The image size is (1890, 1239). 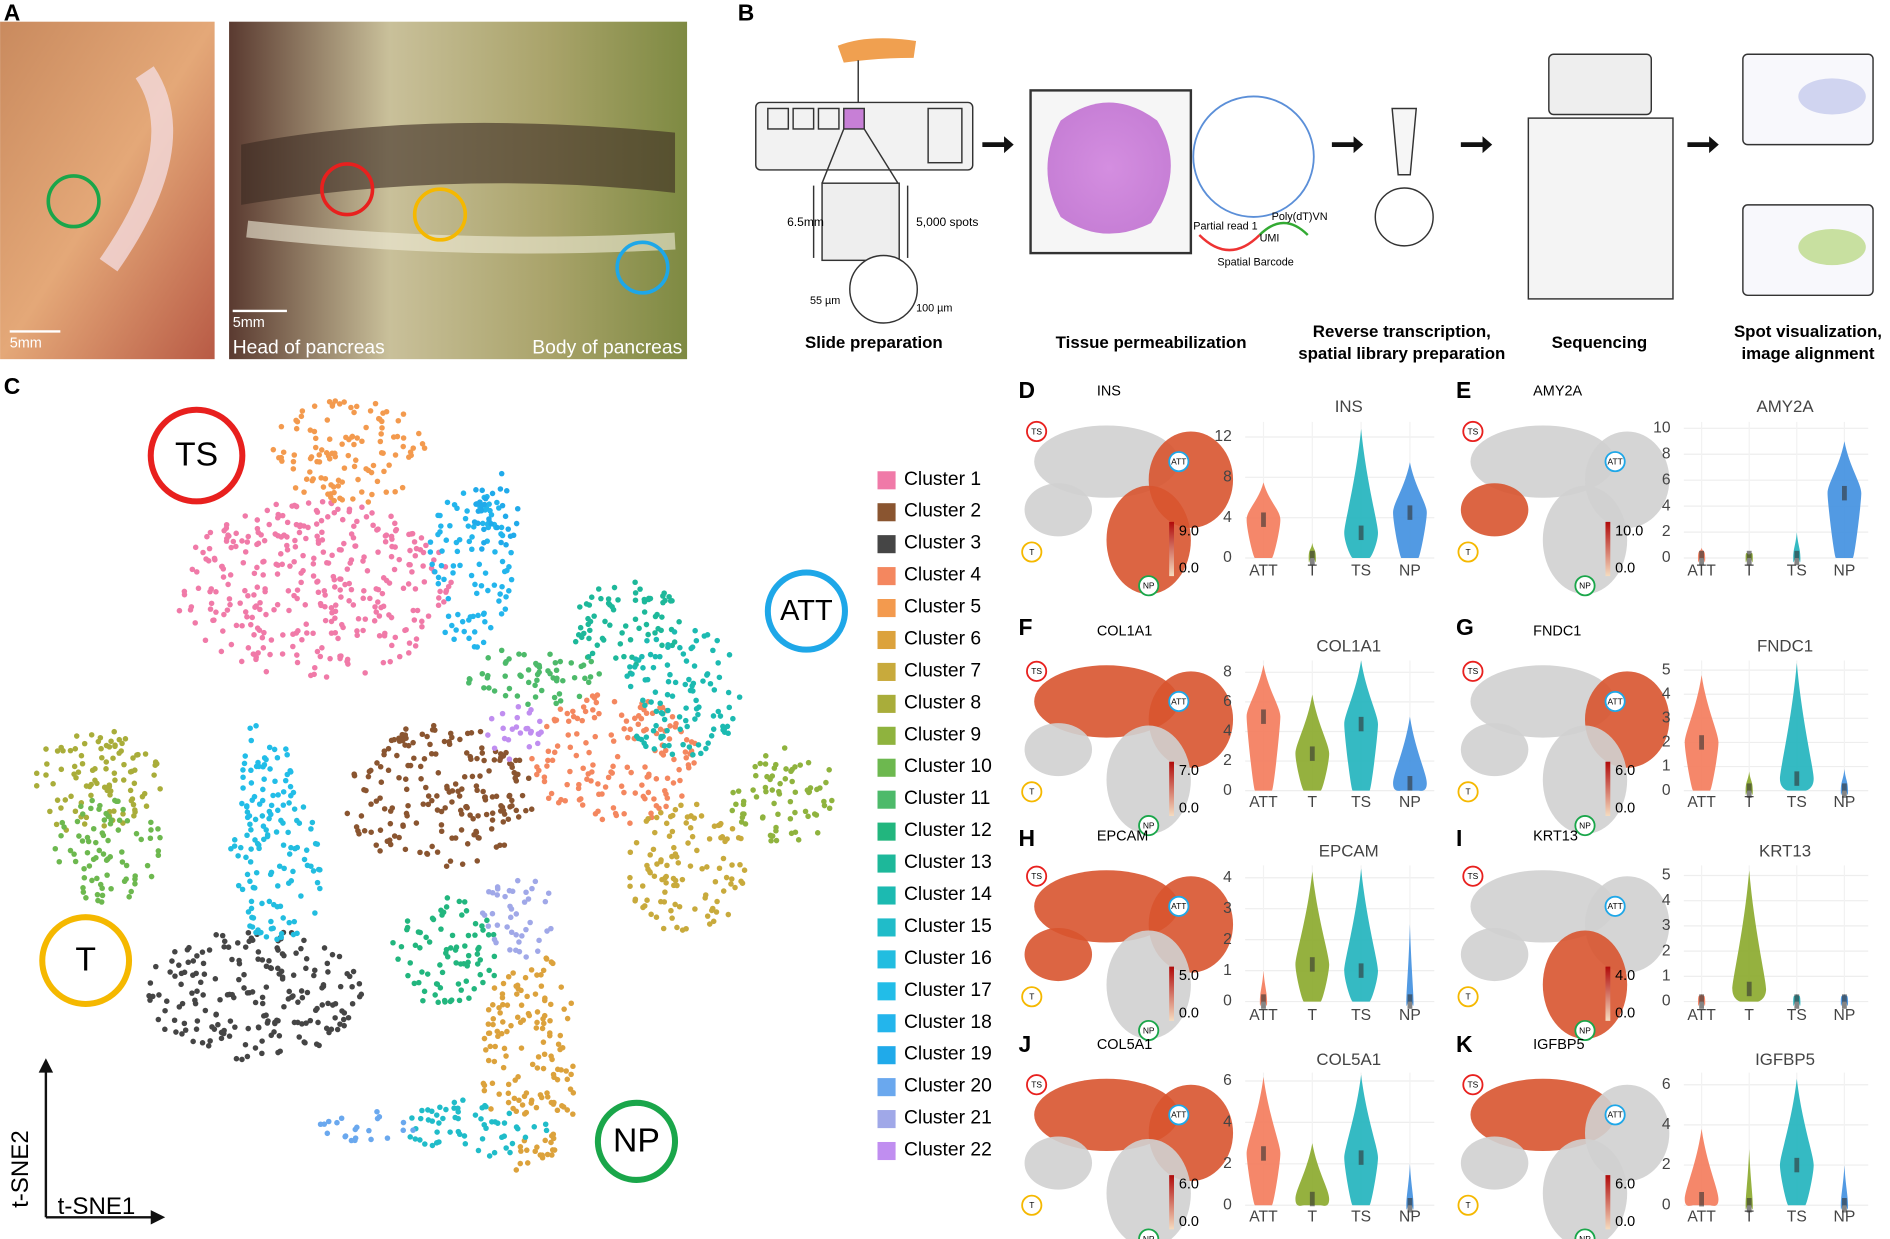 I want to click on gene-title: INS, so click(x=1109, y=392).